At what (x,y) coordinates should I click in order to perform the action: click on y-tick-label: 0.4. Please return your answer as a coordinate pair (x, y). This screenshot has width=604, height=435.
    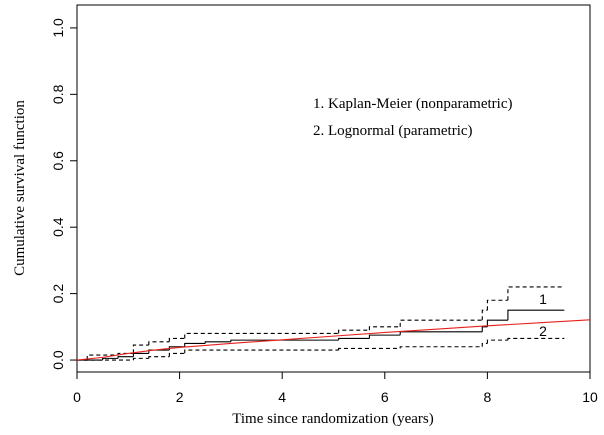
    Looking at the image, I should click on (58, 227).